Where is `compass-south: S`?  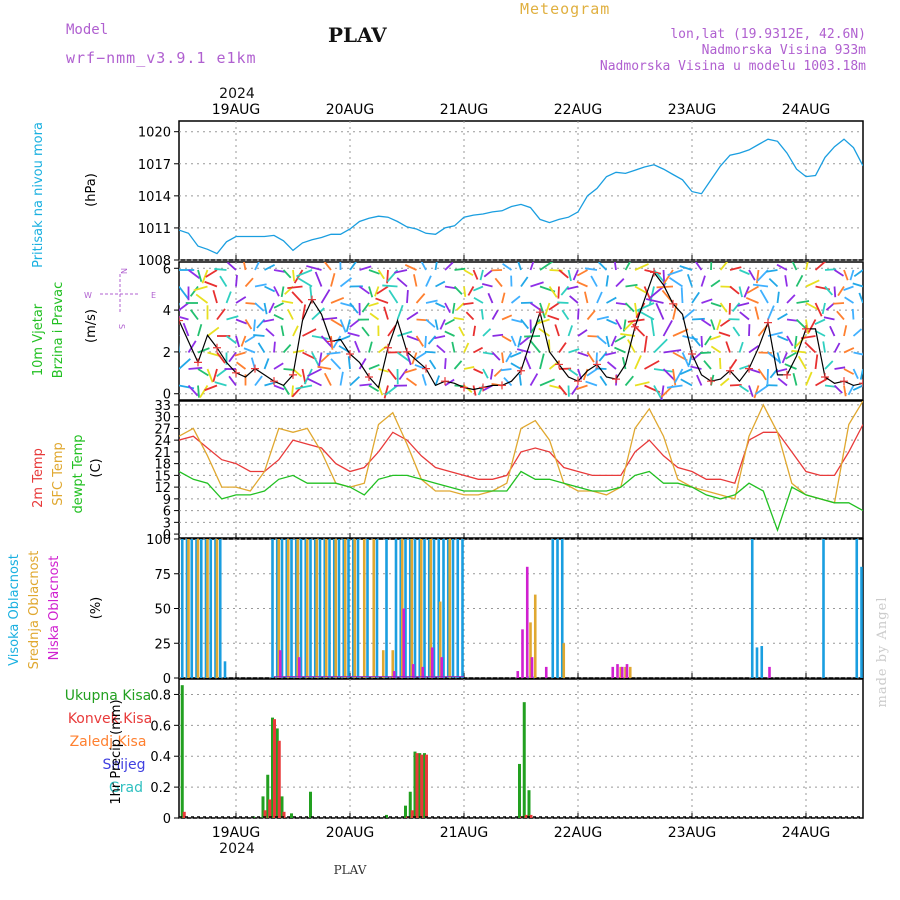 compass-south: S is located at coordinates (121, 326).